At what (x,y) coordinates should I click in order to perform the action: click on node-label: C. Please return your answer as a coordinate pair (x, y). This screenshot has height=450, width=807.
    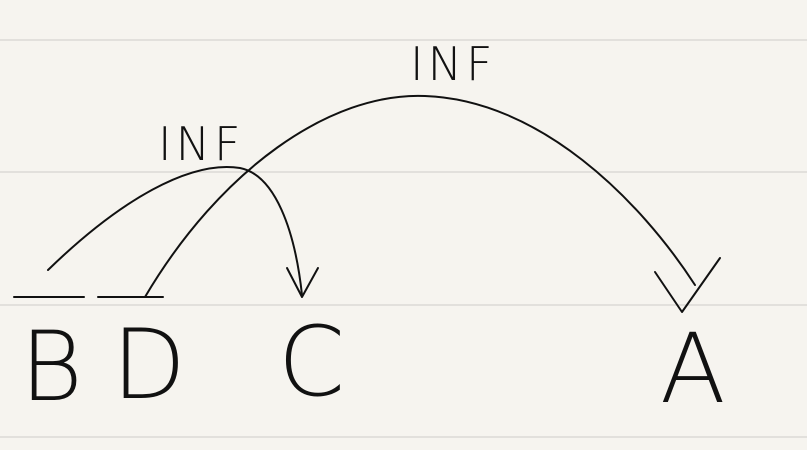
    Looking at the image, I should click on (311, 362).